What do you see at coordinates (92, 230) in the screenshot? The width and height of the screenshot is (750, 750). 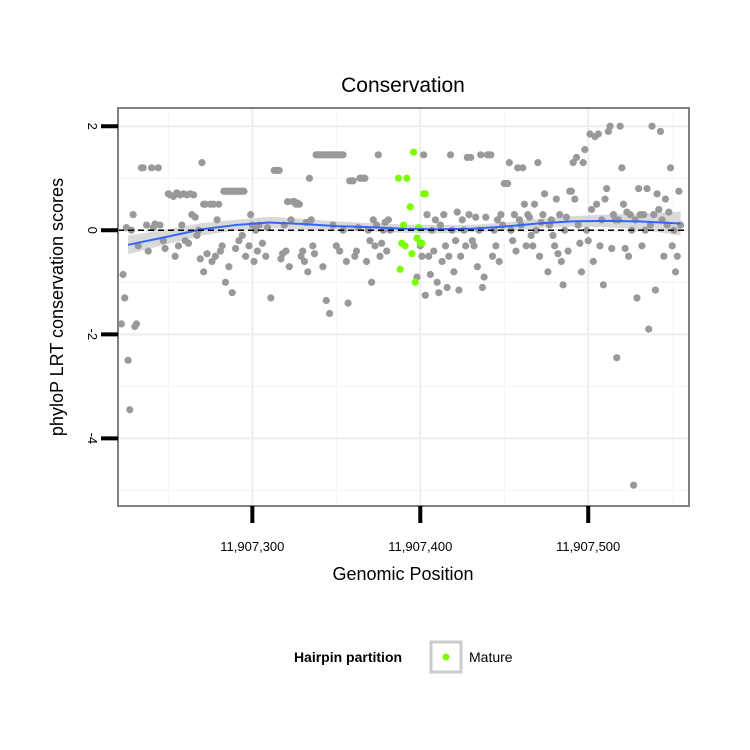 I see `y-tick-label: 0` at bounding box center [92, 230].